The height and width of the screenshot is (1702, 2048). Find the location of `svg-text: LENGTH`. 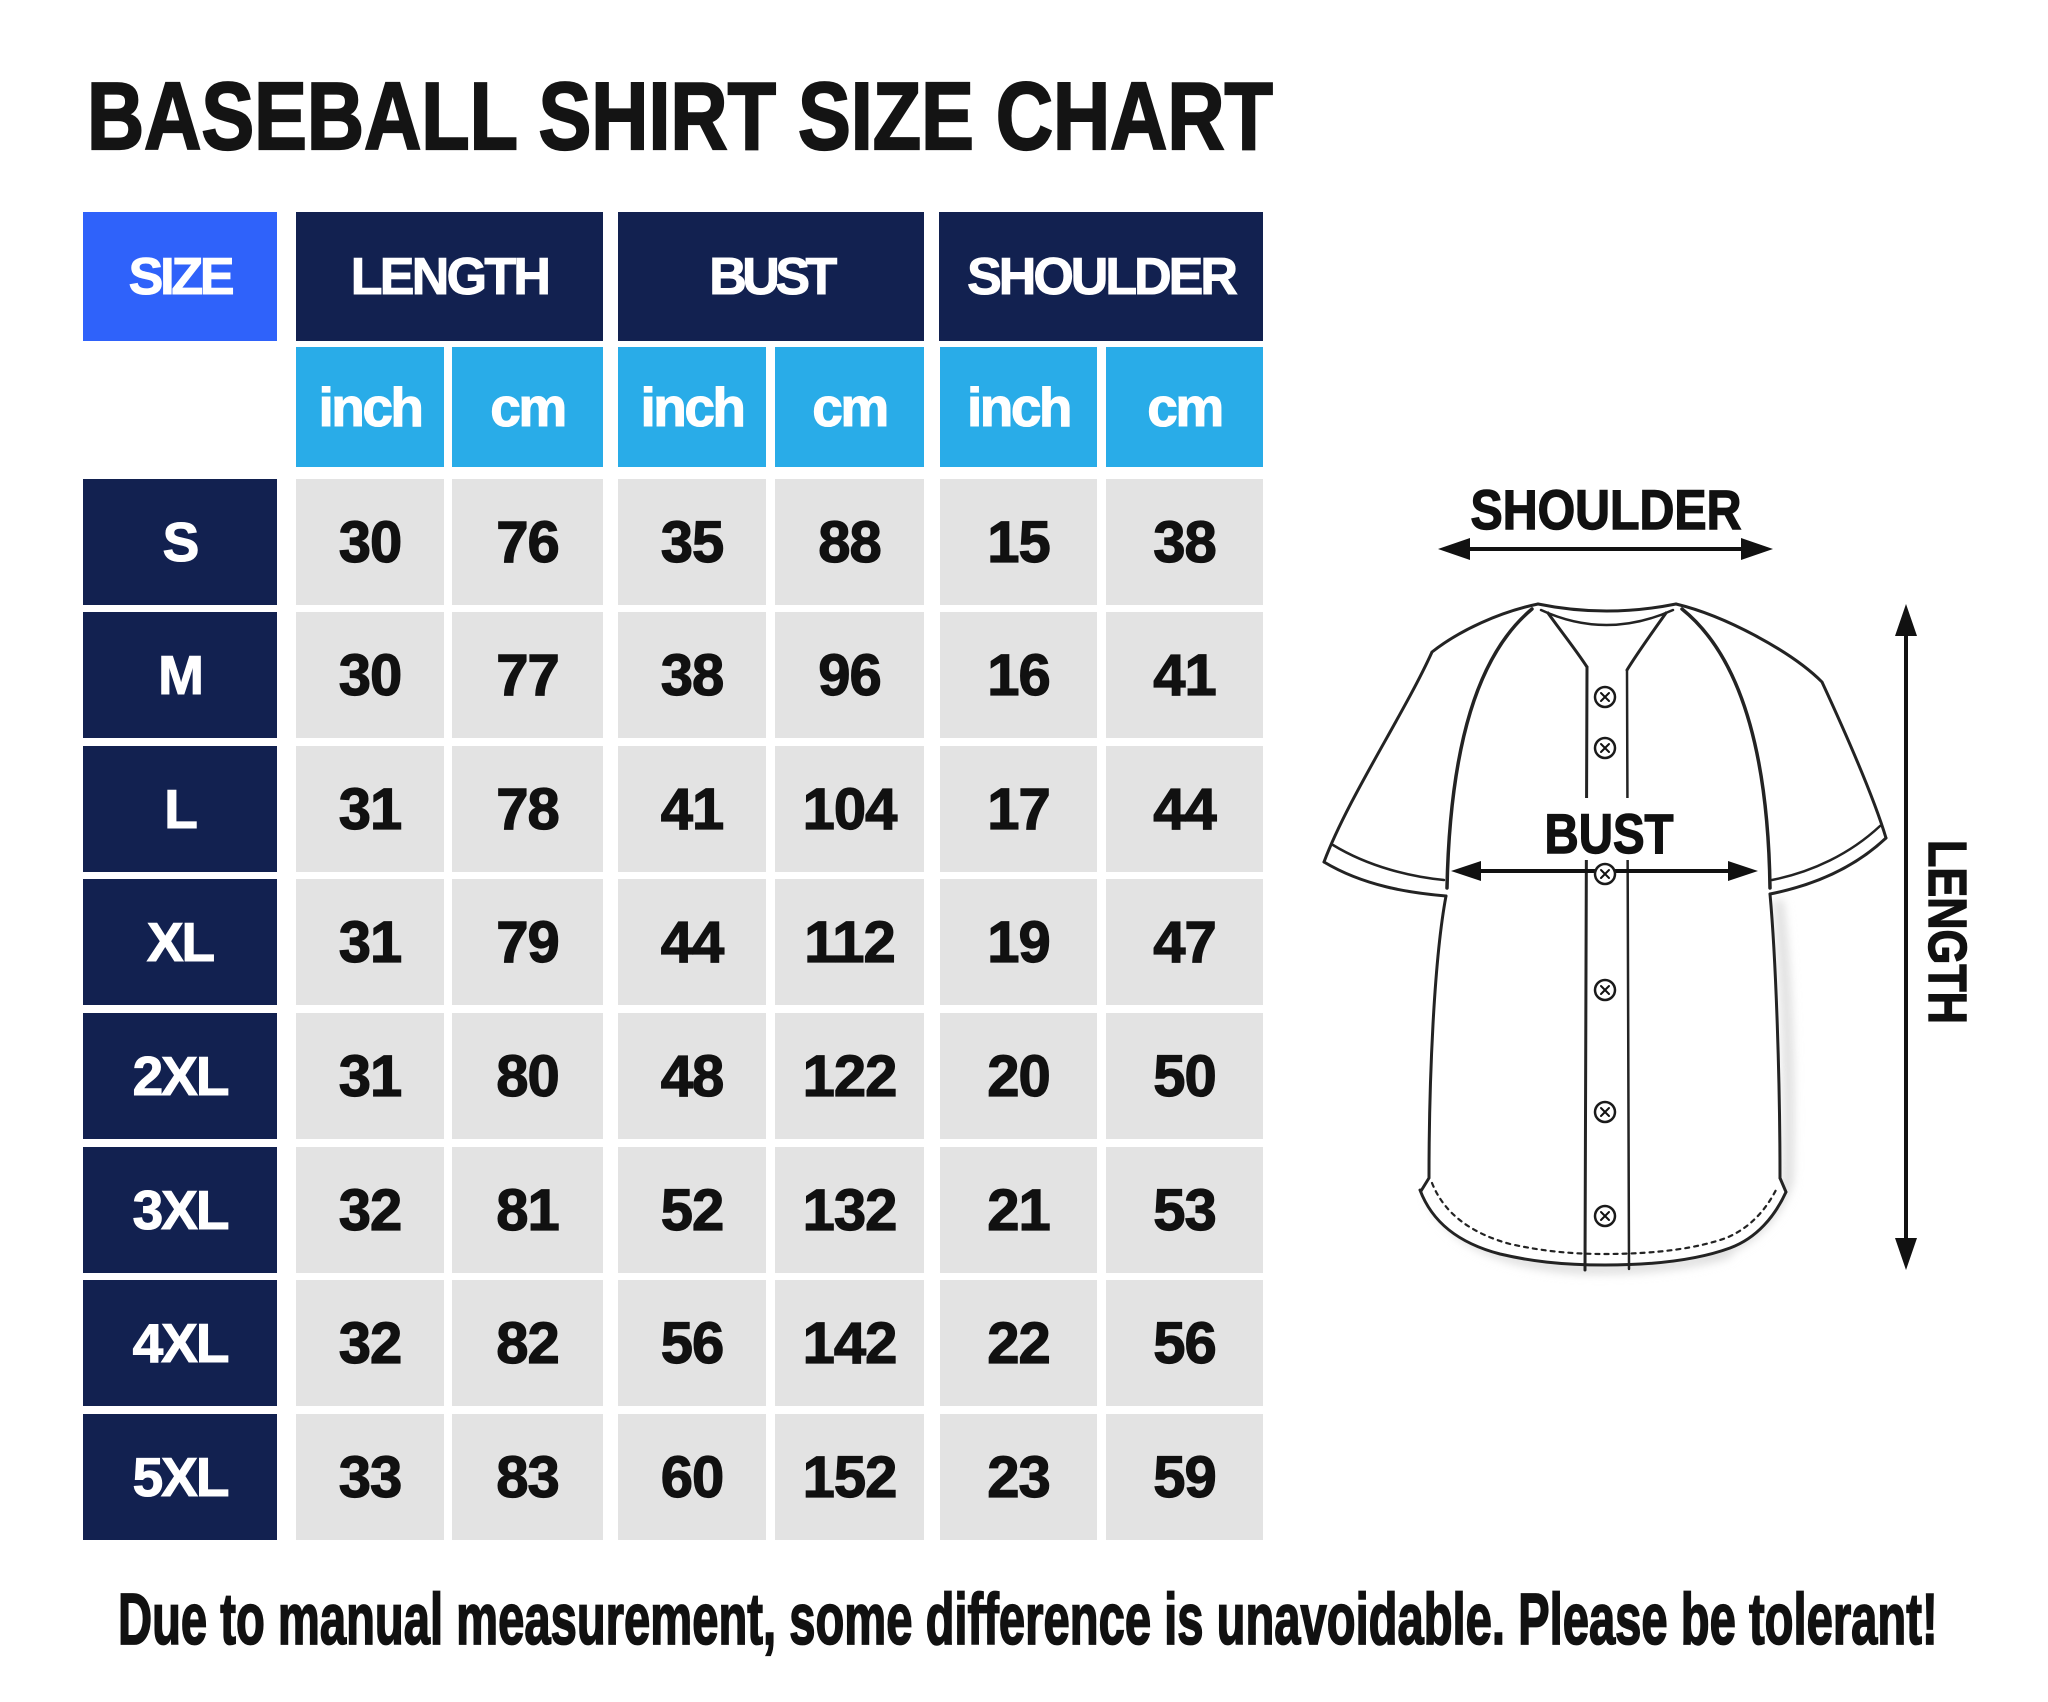

svg-text: LENGTH is located at coordinates (1947, 932).